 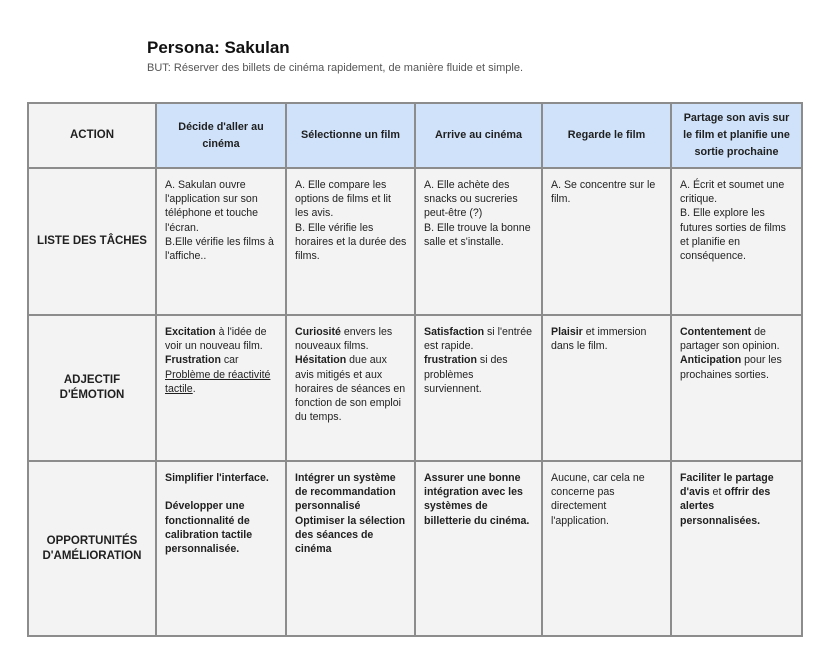 I want to click on cell-text: B.Elle vérifie les films à l'affiche.., so click(x=219, y=249).